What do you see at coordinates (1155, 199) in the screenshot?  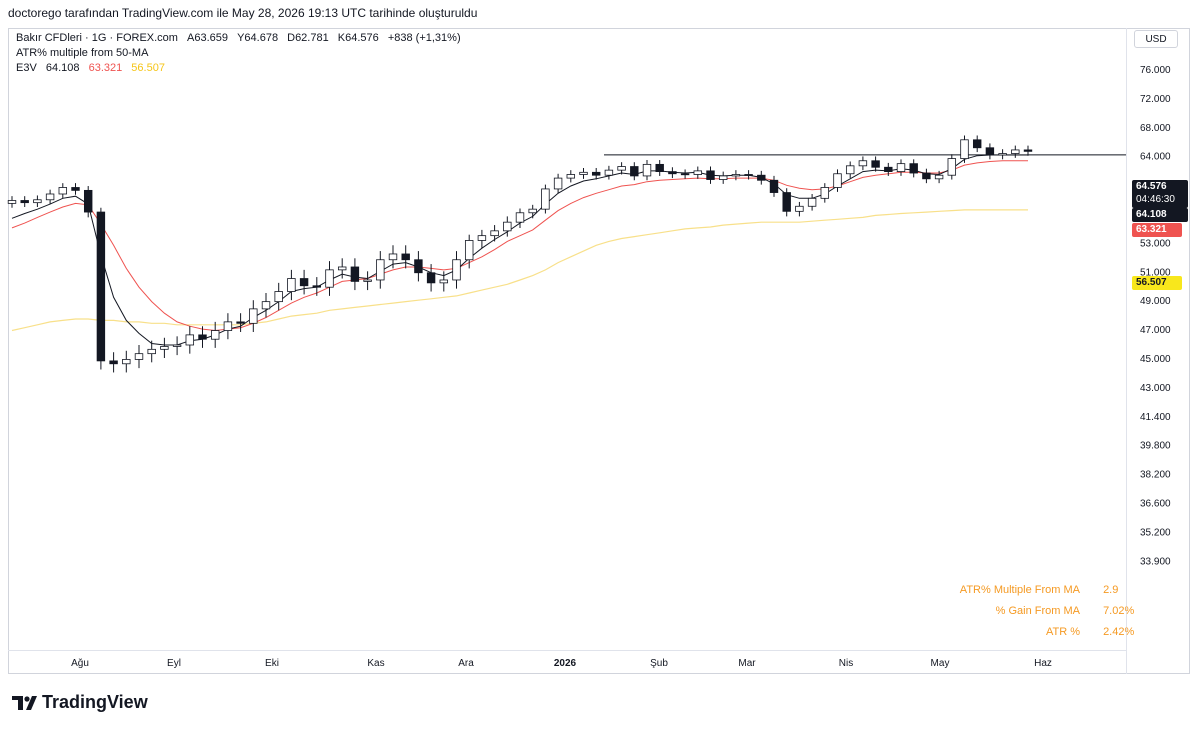 I see `bar-countdown: 04:46:30` at bounding box center [1155, 199].